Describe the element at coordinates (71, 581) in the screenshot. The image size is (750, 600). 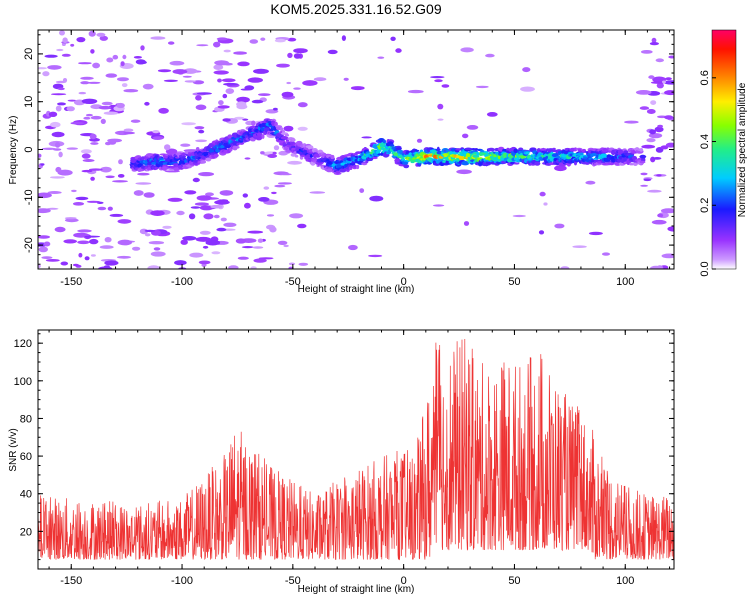
I see `x-tick-label: -150` at that location.